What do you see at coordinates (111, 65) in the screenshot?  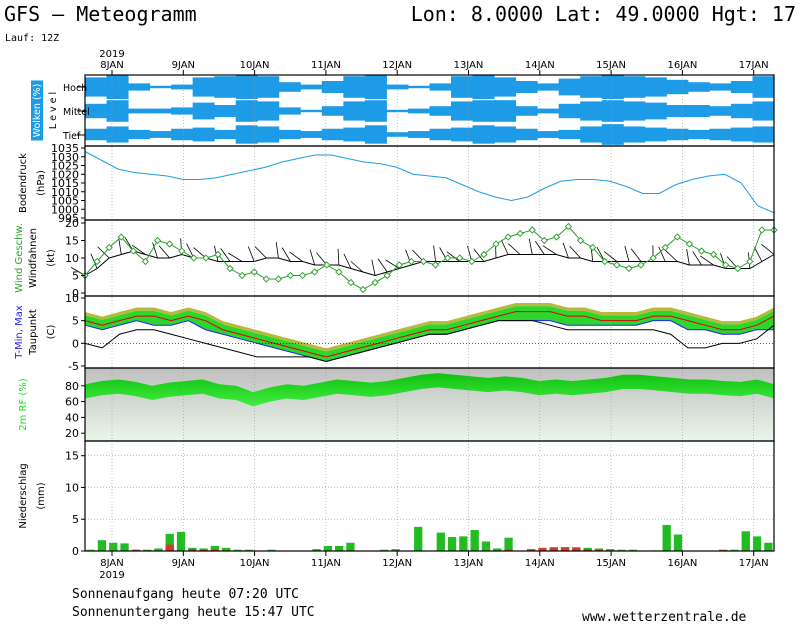 I see `day-label-top: 8JAN` at bounding box center [111, 65].